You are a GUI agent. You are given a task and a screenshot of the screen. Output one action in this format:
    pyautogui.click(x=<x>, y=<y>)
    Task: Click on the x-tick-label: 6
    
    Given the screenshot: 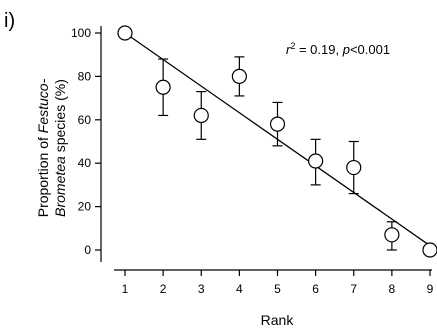 What is the action you would take?
    pyautogui.click(x=315, y=289)
    